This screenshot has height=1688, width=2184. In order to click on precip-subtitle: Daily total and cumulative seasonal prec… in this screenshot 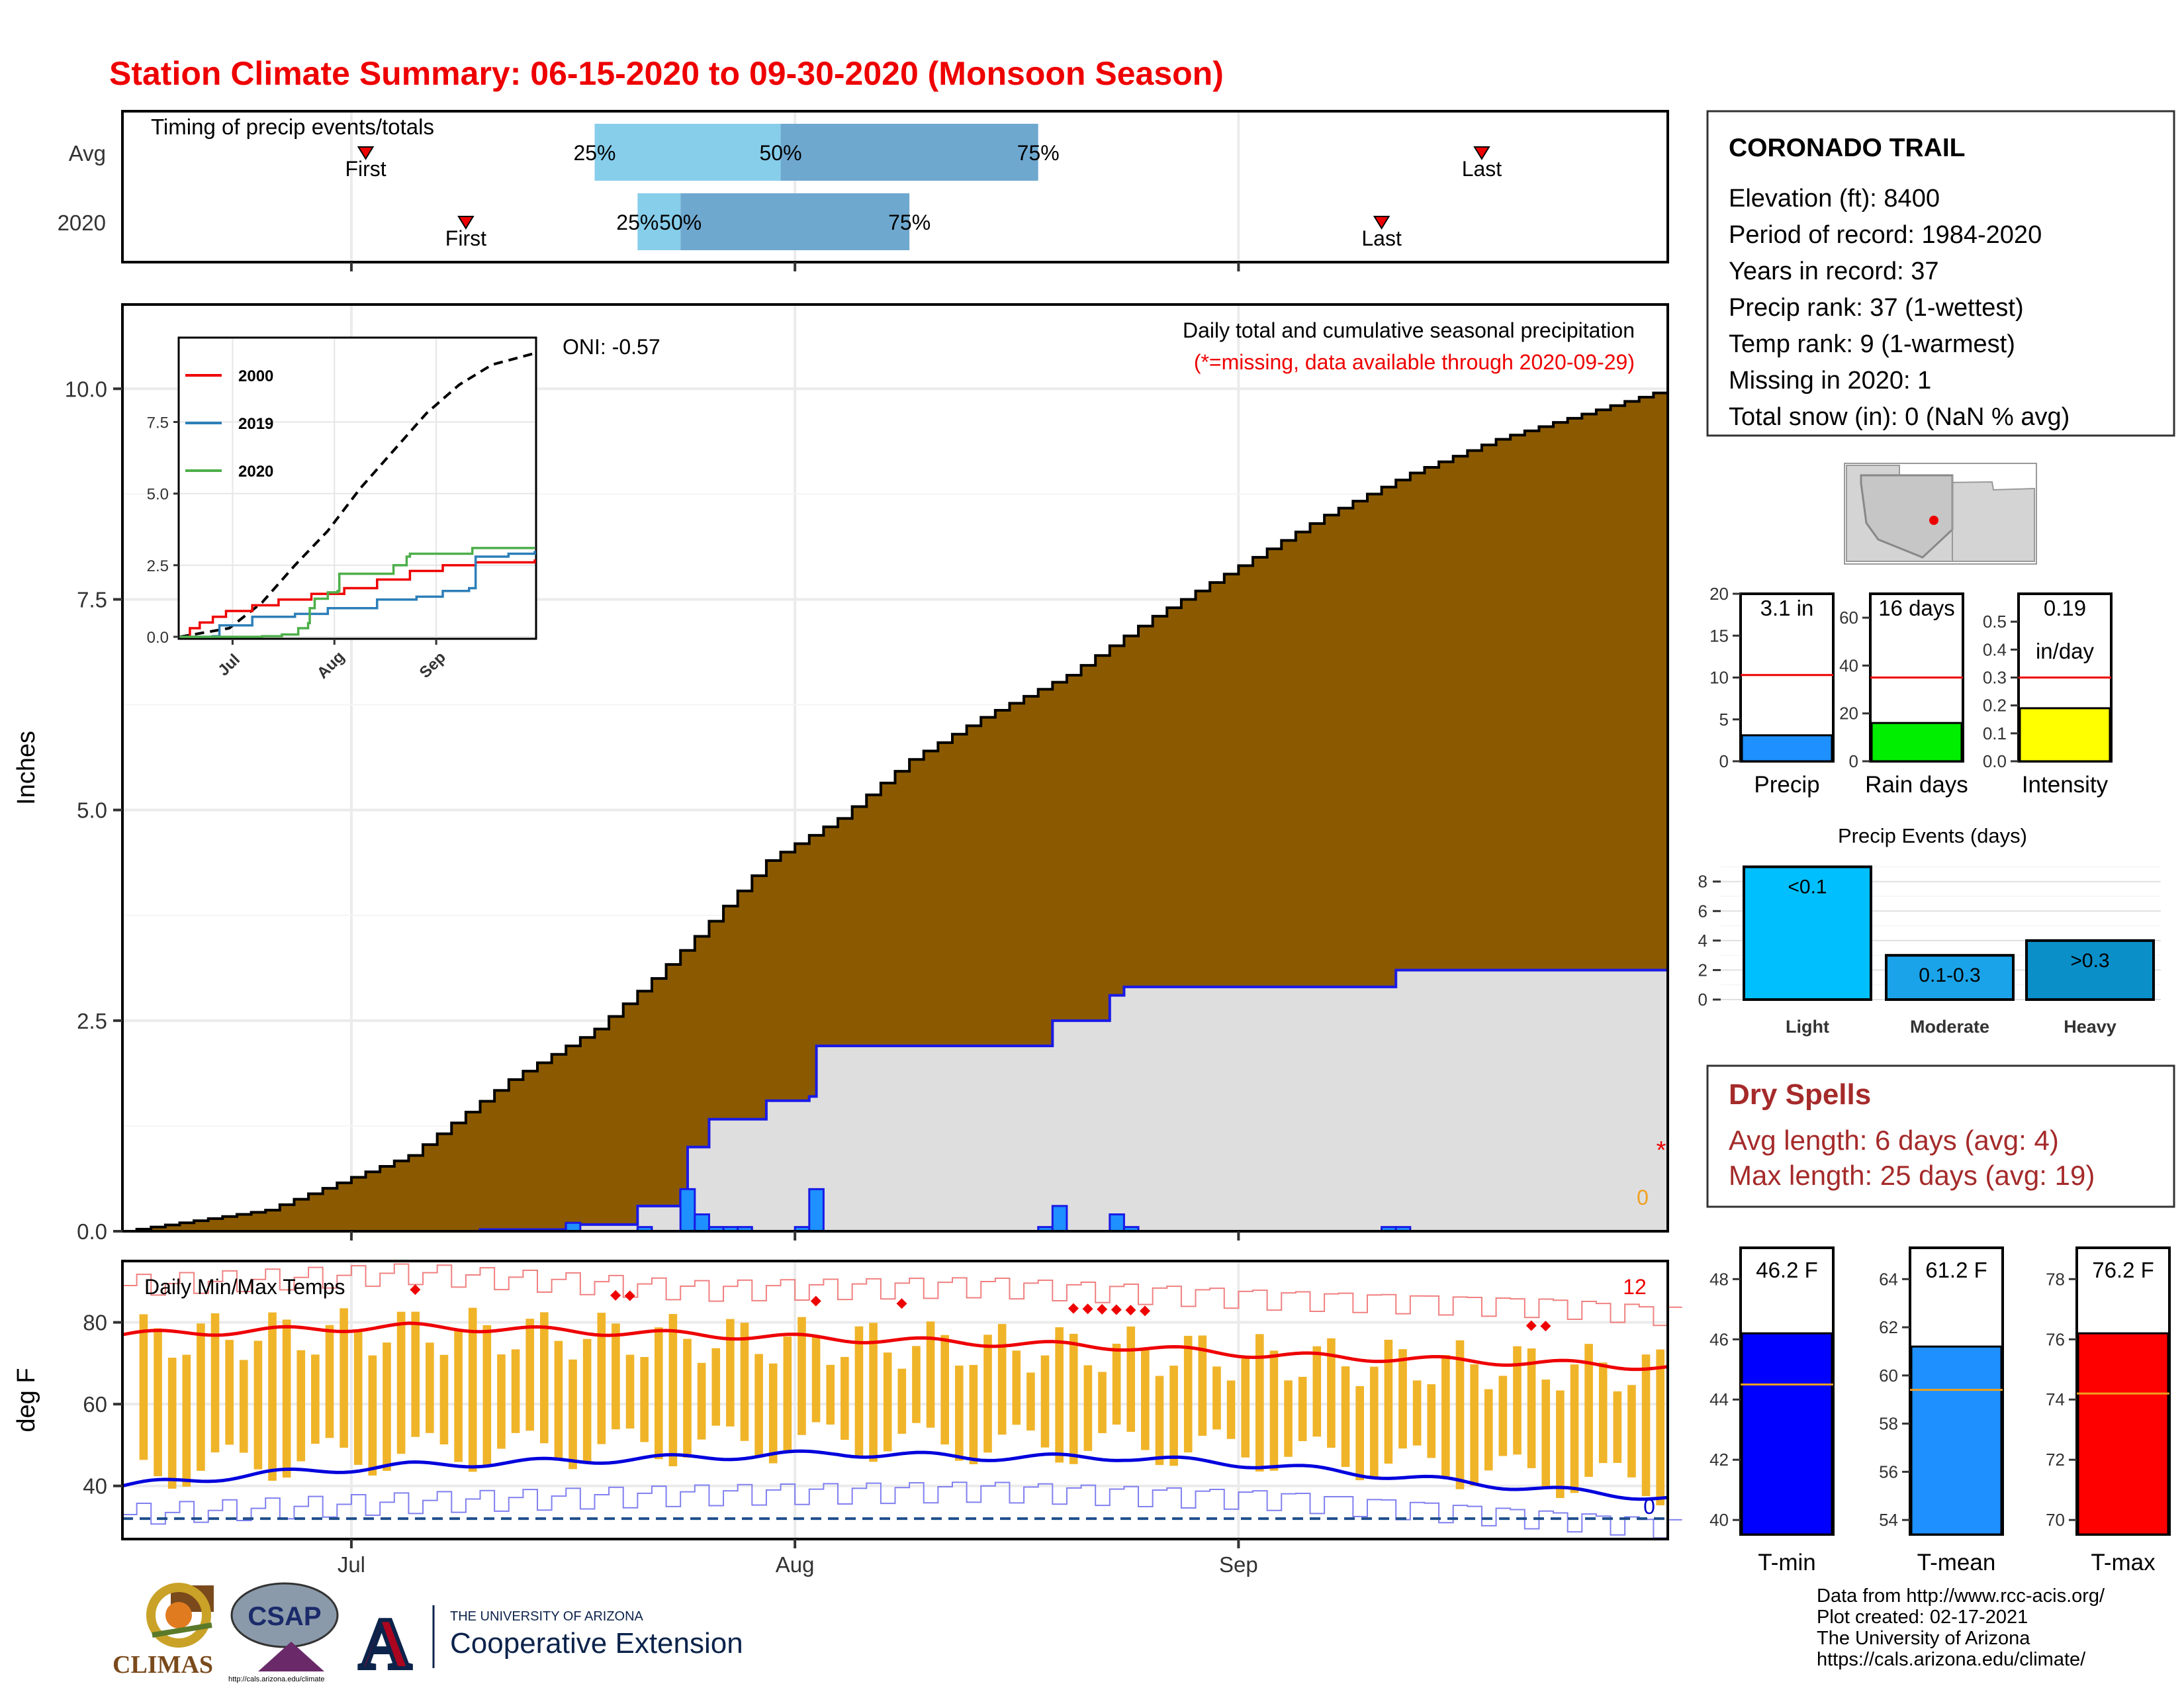, I will do `click(1409, 330)`.